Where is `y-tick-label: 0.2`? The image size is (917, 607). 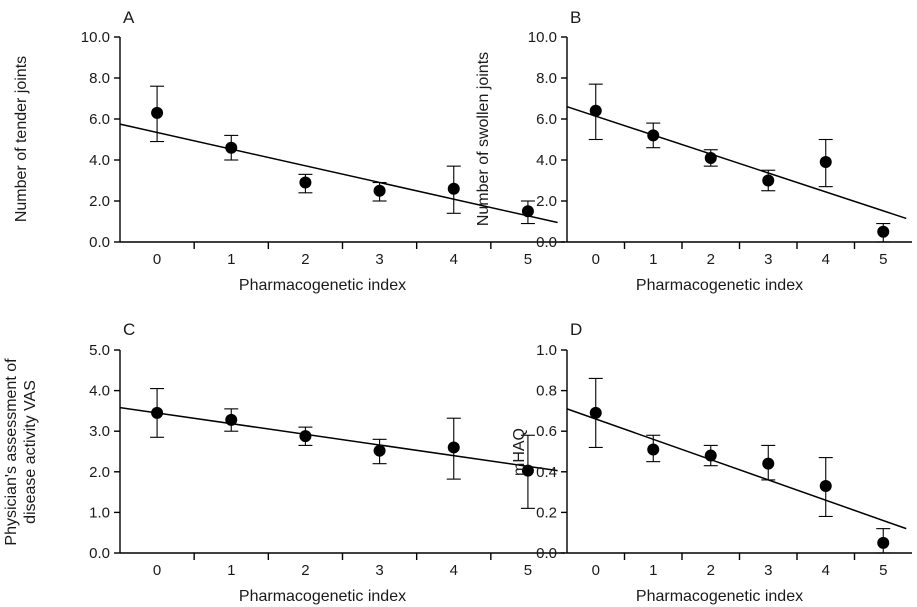 y-tick-label: 0.2 is located at coordinates (546, 512).